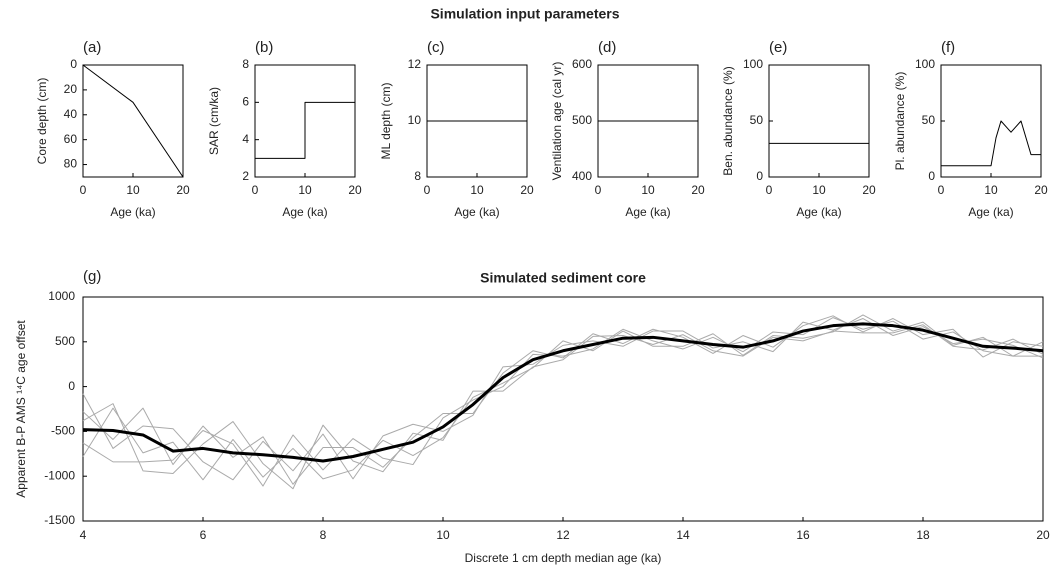  I want to click on y-tick-label: 10, so click(415, 120).